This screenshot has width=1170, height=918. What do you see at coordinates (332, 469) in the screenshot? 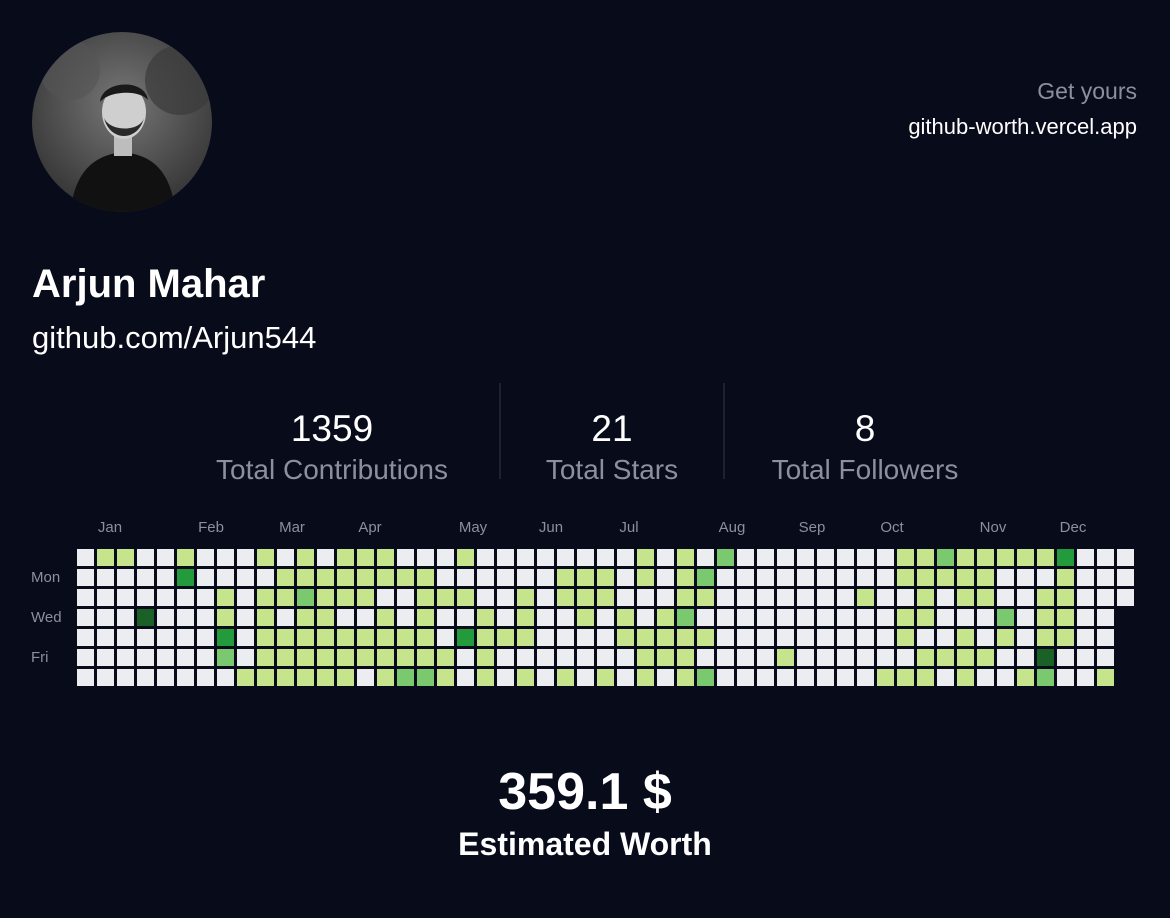
I see `stat-label: Total Contributions` at bounding box center [332, 469].